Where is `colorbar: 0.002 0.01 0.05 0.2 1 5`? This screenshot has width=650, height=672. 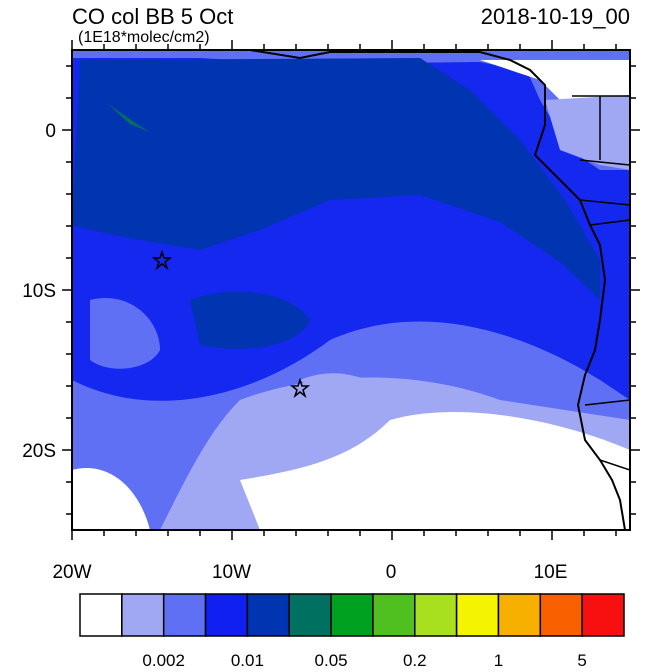
colorbar: 0.002 0.01 0.05 0.2 1 5 is located at coordinates (352, 631).